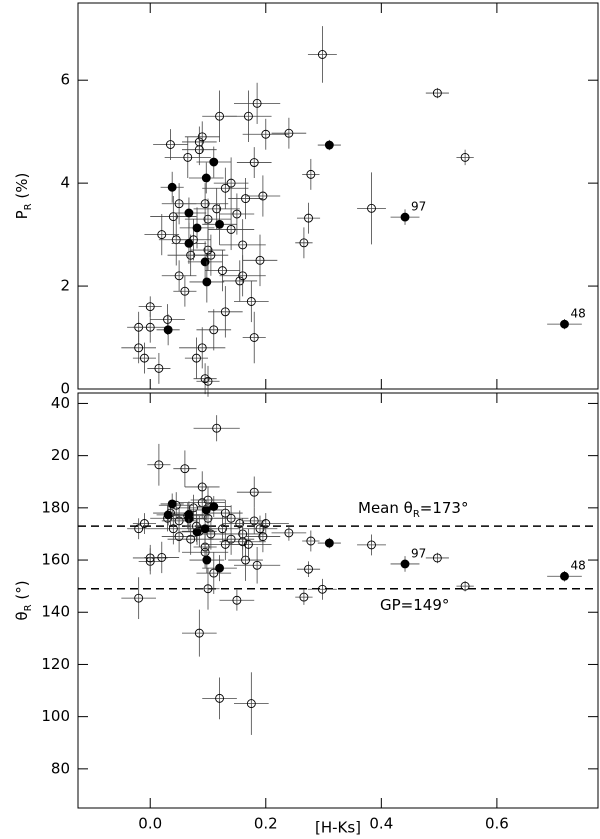 The width and height of the screenshot is (600, 839). I want to click on label-rest: =173°, so click(444, 508).